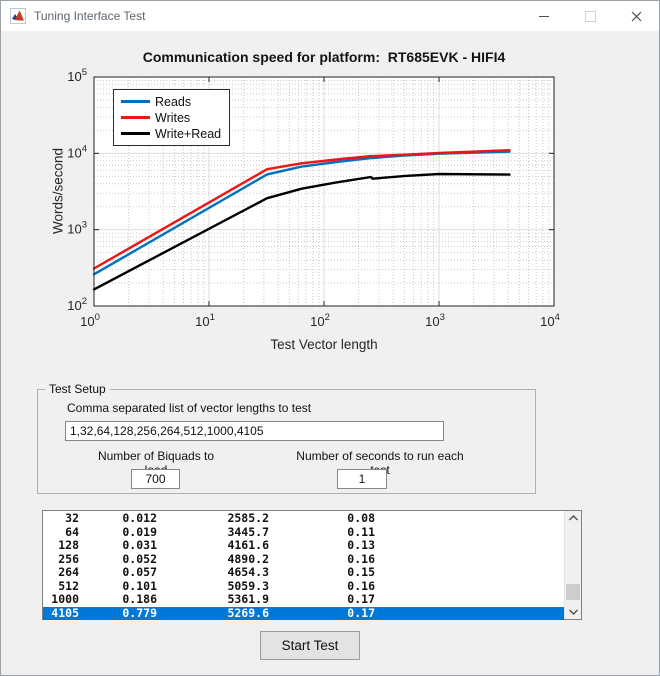 The image size is (660, 676). I want to click on list-cell: 4161.6, so click(248, 545).